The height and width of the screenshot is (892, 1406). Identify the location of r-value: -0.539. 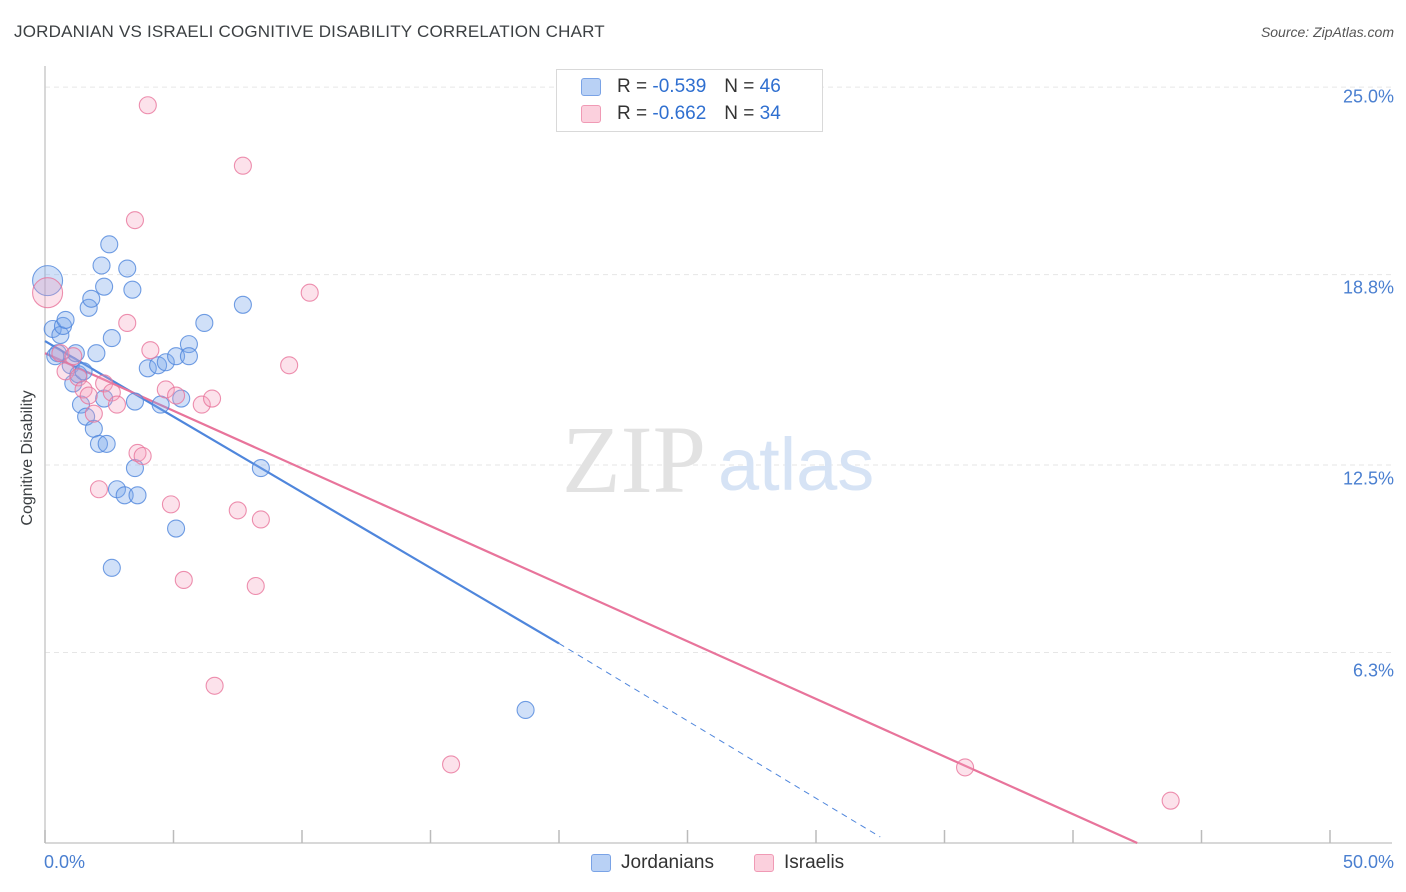
(679, 86).